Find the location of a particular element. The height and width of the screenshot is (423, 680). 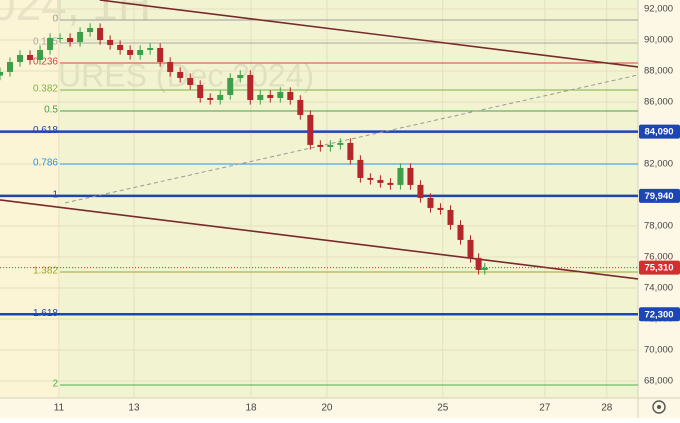

fib-label: 0.382 is located at coordinates (45, 89).